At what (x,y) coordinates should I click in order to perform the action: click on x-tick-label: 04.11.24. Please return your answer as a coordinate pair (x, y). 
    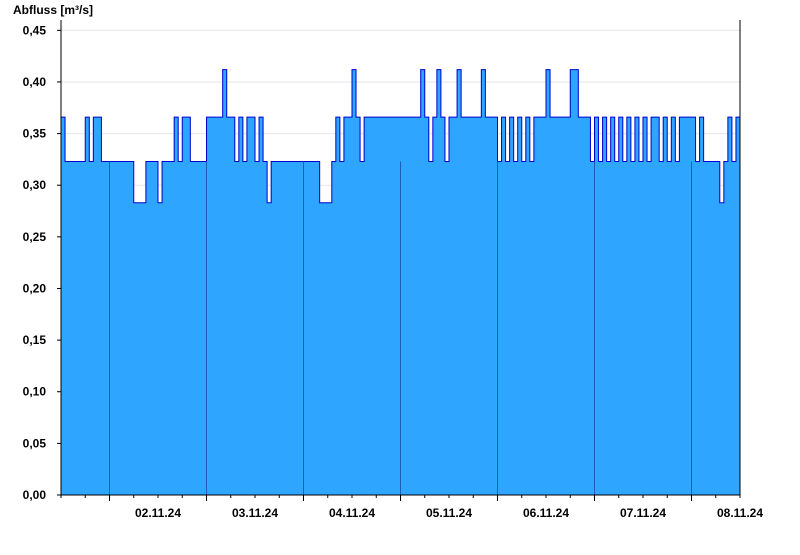
    Looking at the image, I should click on (352, 513).